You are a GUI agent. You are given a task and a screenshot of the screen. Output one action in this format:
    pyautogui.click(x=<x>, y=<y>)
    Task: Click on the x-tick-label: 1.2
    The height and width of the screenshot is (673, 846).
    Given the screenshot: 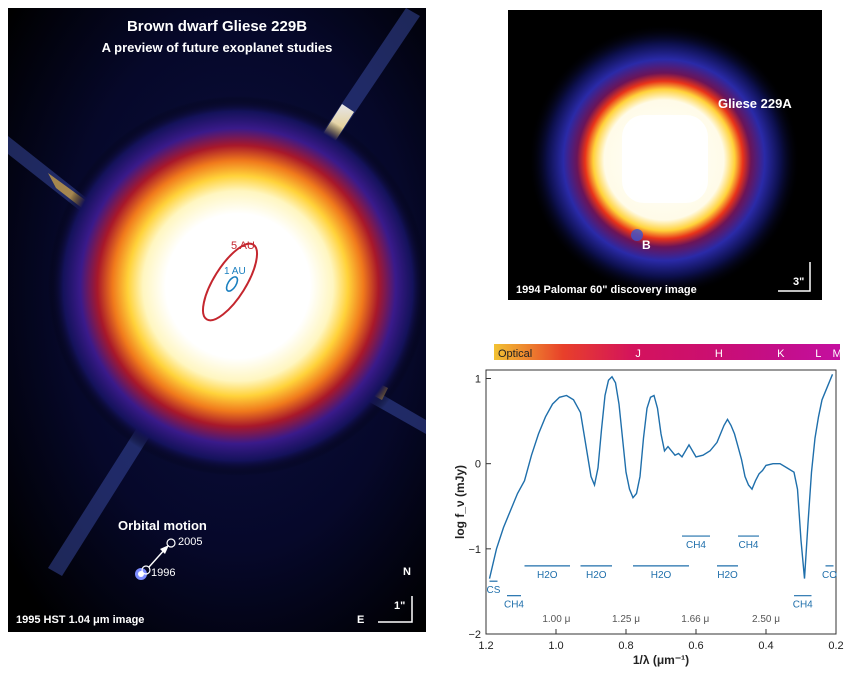 What is the action you would take?
    pyautogui.click(x=485, y=646)
    